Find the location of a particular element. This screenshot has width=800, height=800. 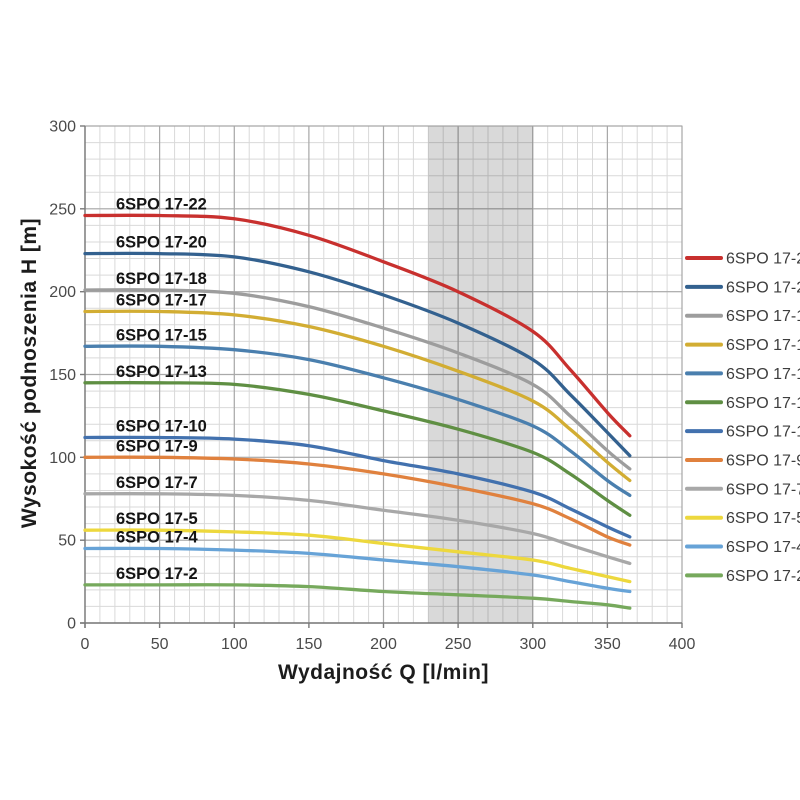

legend-item-6spo-17-10: 6SPO 17-10 is located at coordinates (742, 432).